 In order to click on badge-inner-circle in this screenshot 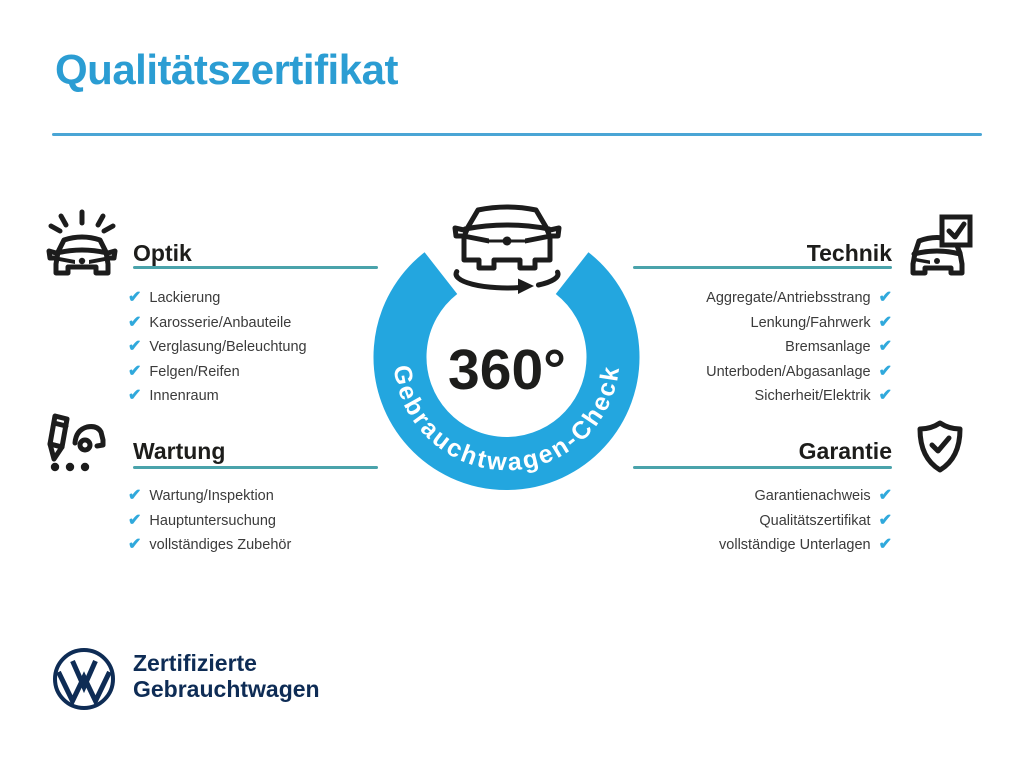, I will do `click(506, 357)`.